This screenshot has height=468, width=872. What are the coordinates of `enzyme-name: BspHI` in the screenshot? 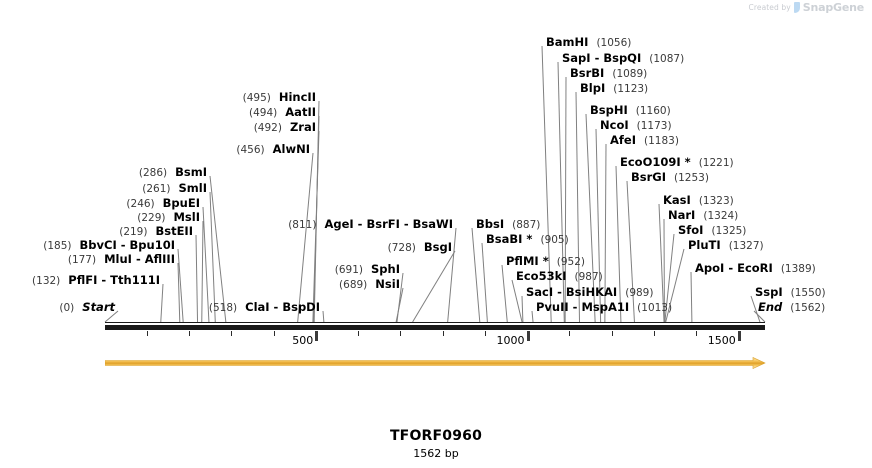 It's located at (609, 110).